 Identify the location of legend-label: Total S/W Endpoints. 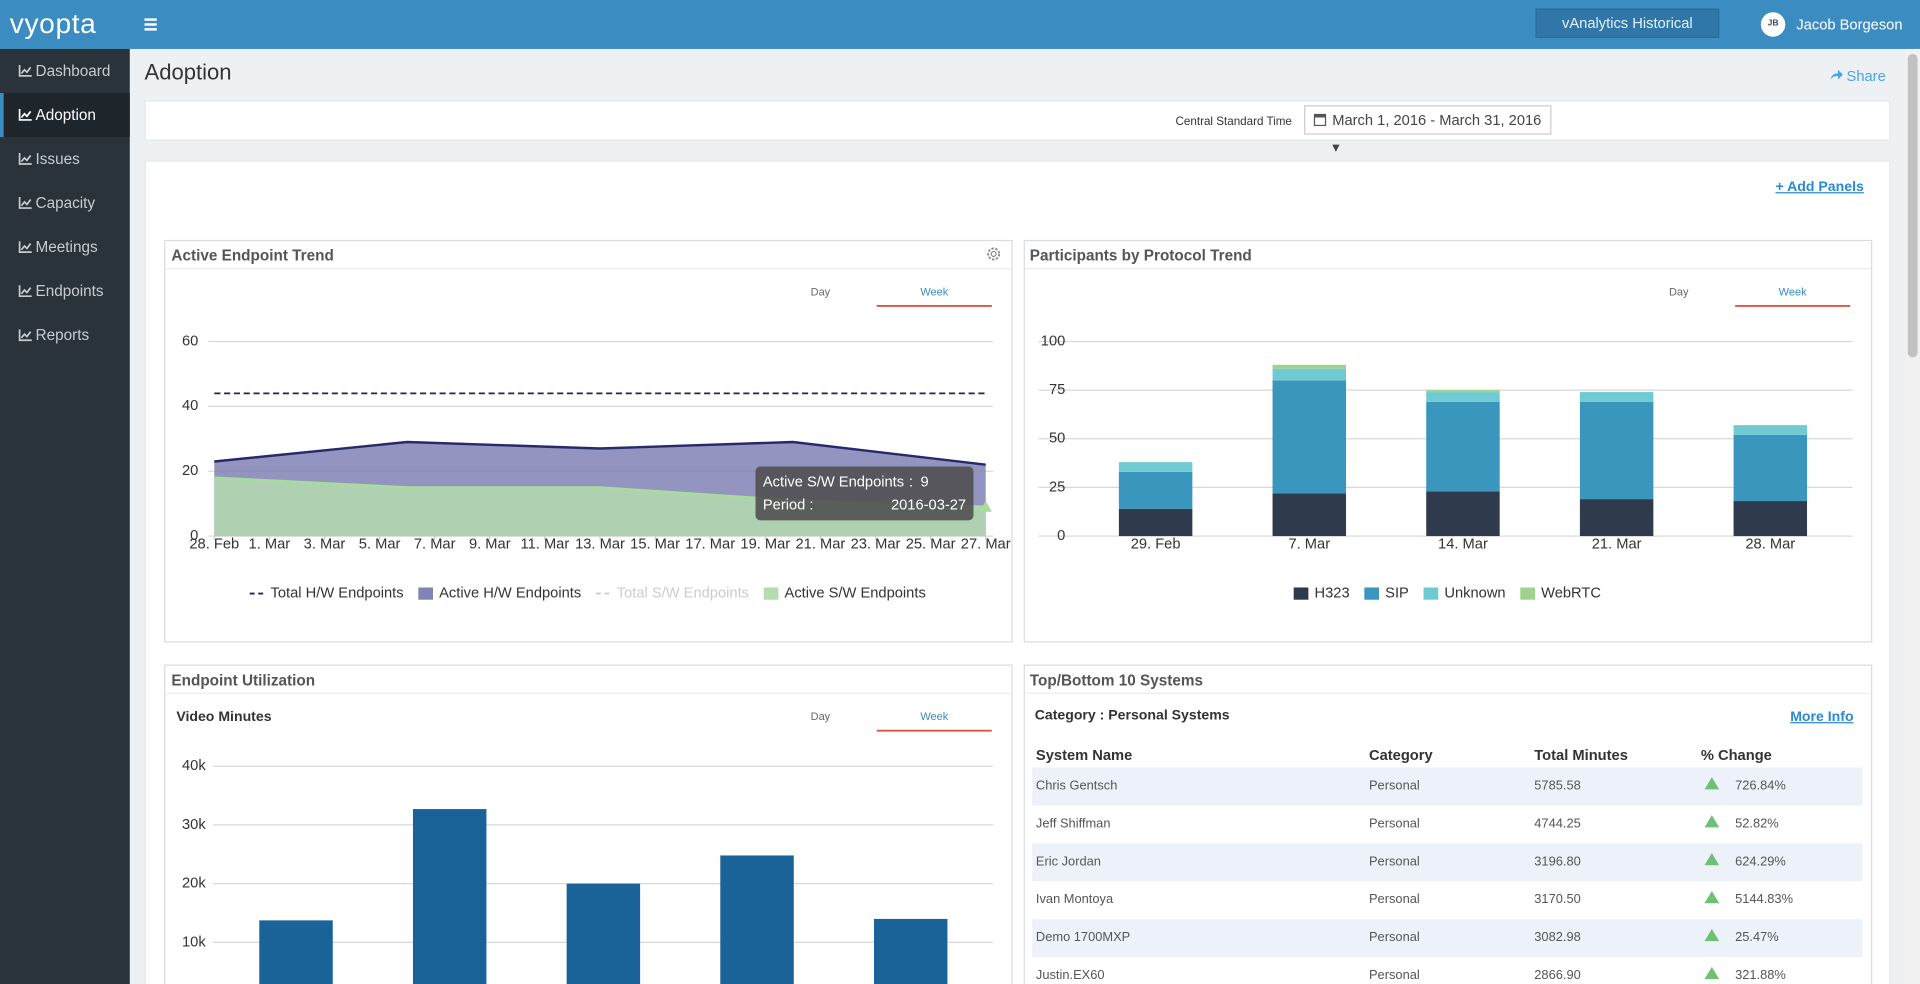
(683, 593).